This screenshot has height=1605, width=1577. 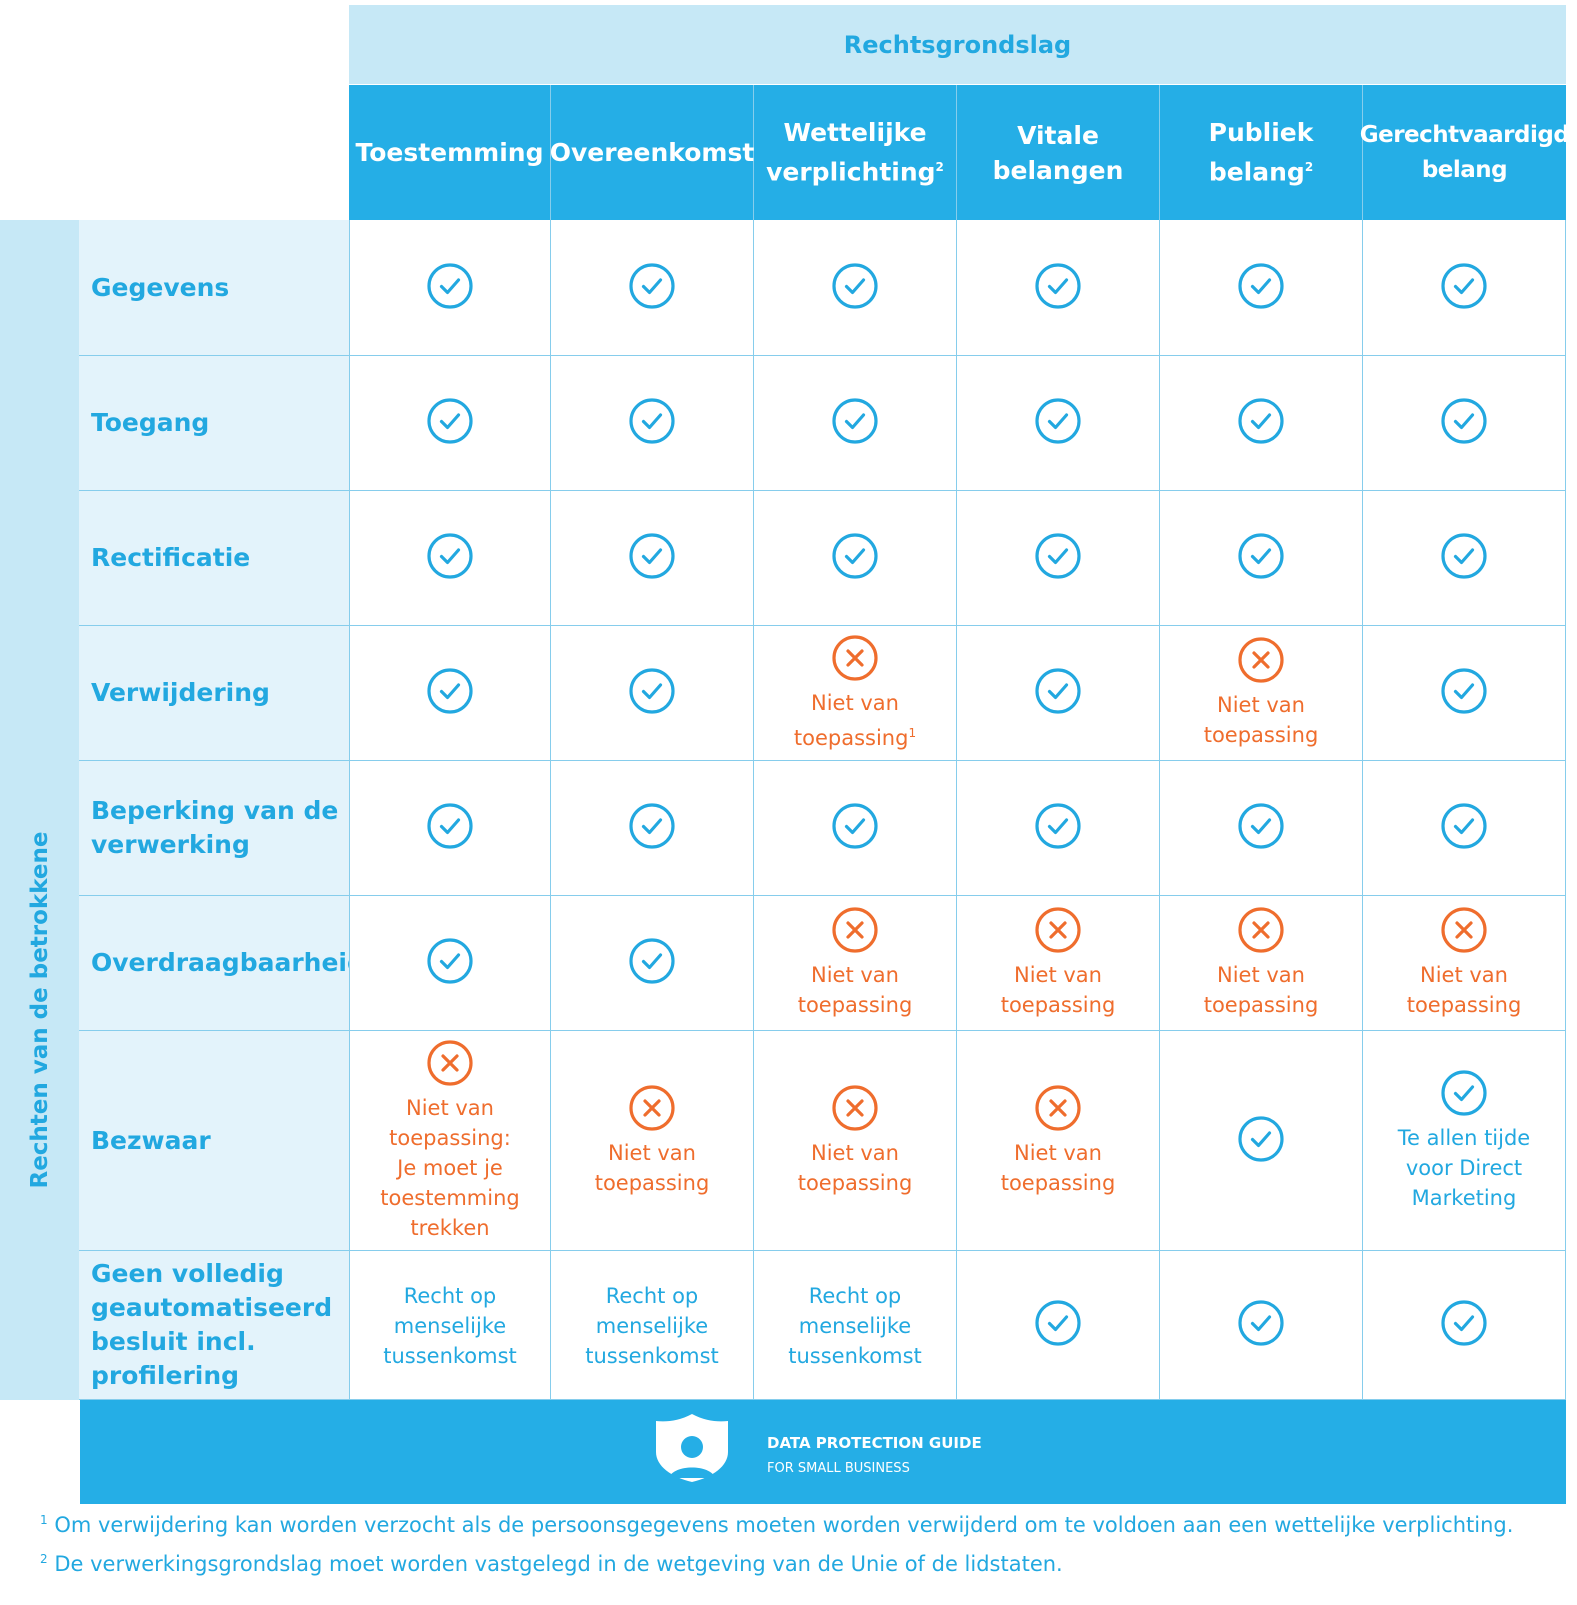 I want to click on table-cell: Niet van toepassing1, so click(x=855, y=693).